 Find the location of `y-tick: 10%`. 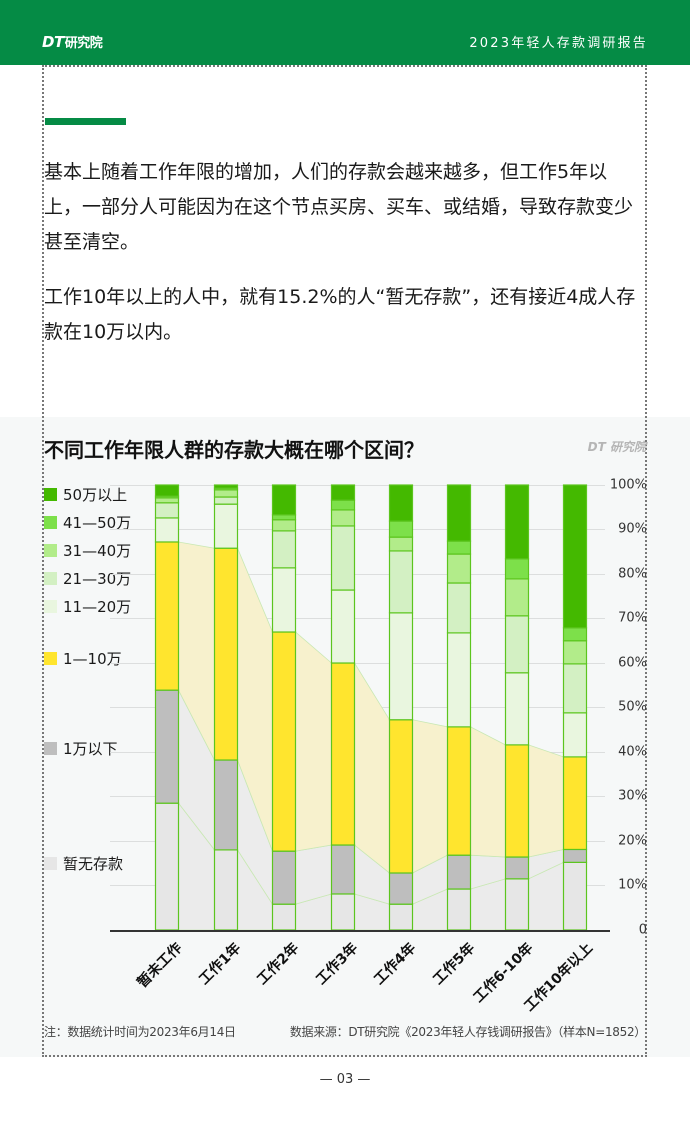

y-tick: 10% is located at coordinates (632, 885).